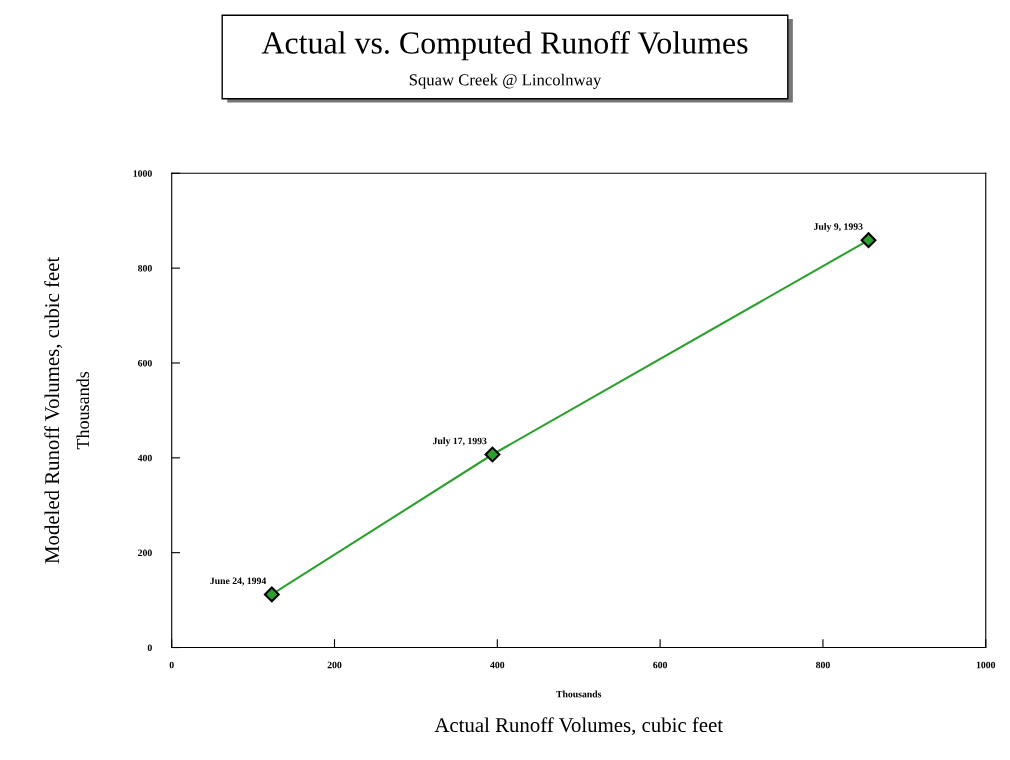 The width and height of the screenshot is (1010, 760). What do you see at coordinates (460, 442) in the screenshot?
I see `annotation: July 17, 1993` at bounding box center [460, 442].